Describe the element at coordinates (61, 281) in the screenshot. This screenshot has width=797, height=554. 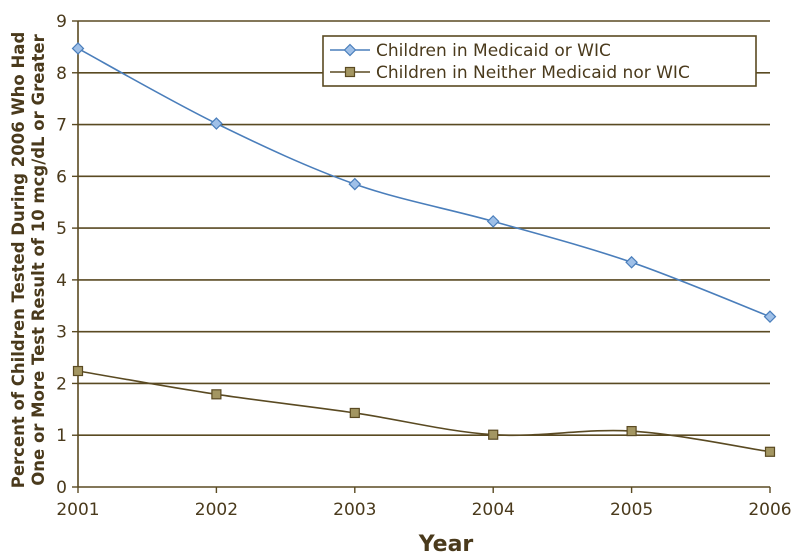
I see `y-tick-label: 4` at that location.